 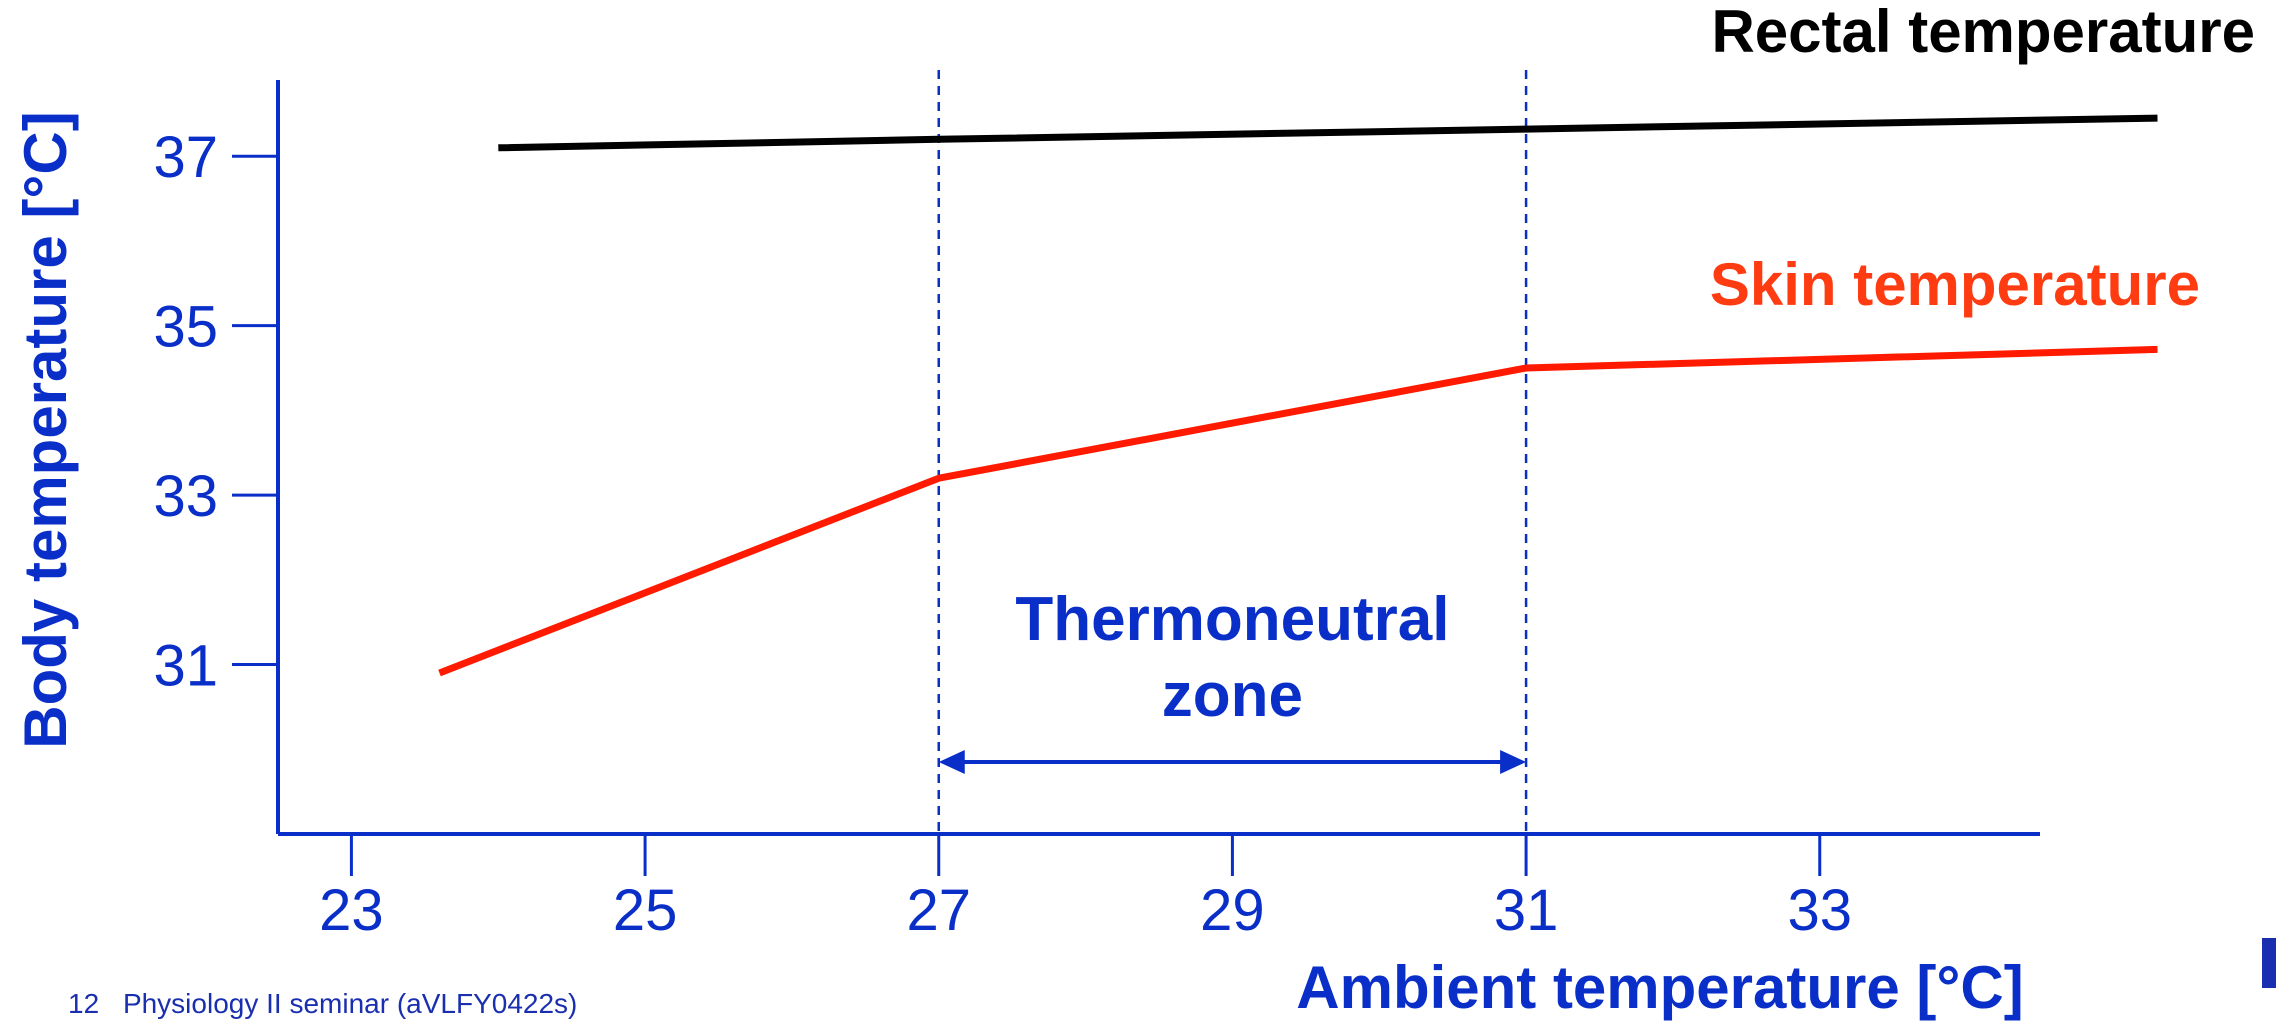 What do you see at coordinates (1328, 133) in the screenshot?
I see `rectal-temperature-line` at bounding box center [1328, 133].